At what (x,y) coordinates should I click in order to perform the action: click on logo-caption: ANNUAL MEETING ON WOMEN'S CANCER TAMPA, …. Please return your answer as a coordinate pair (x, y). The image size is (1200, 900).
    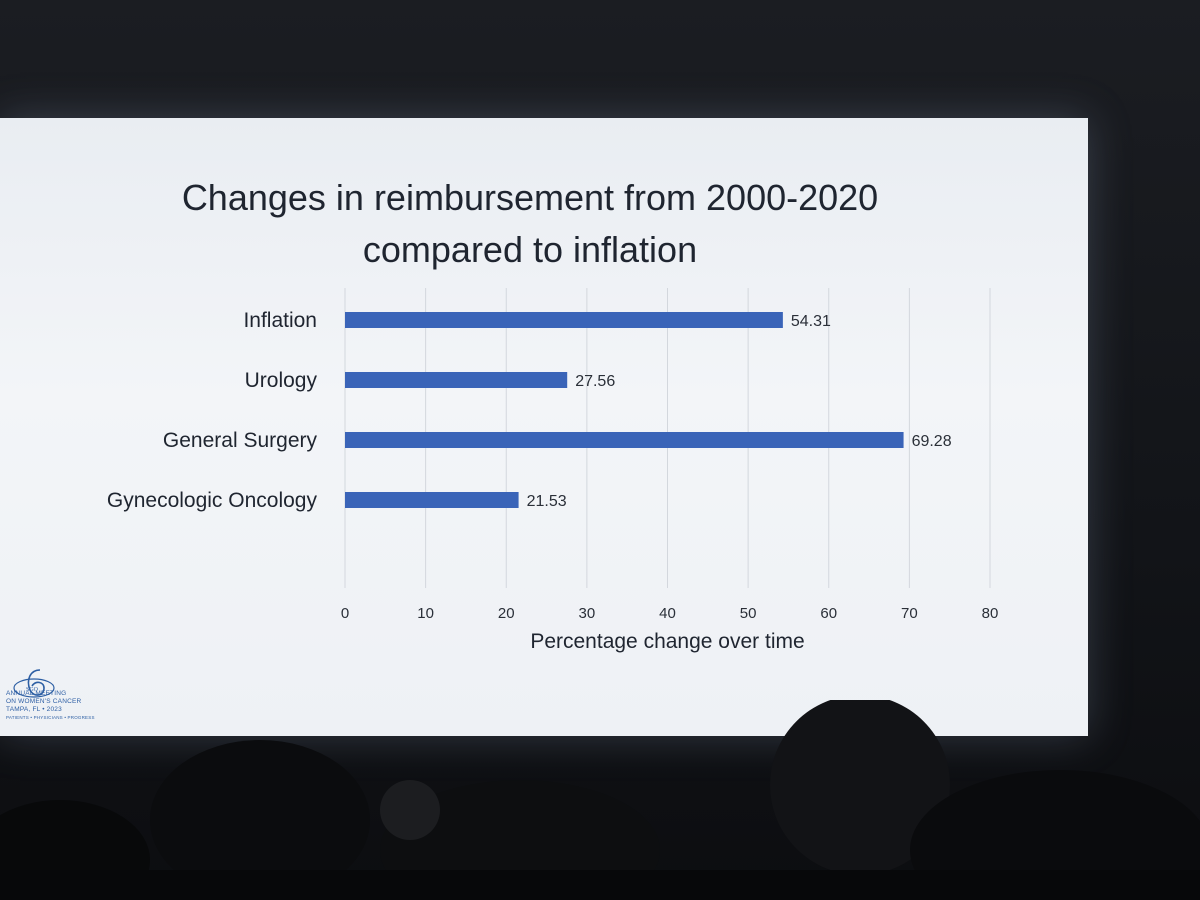
    Looking at the image, I should click on (54, 706).